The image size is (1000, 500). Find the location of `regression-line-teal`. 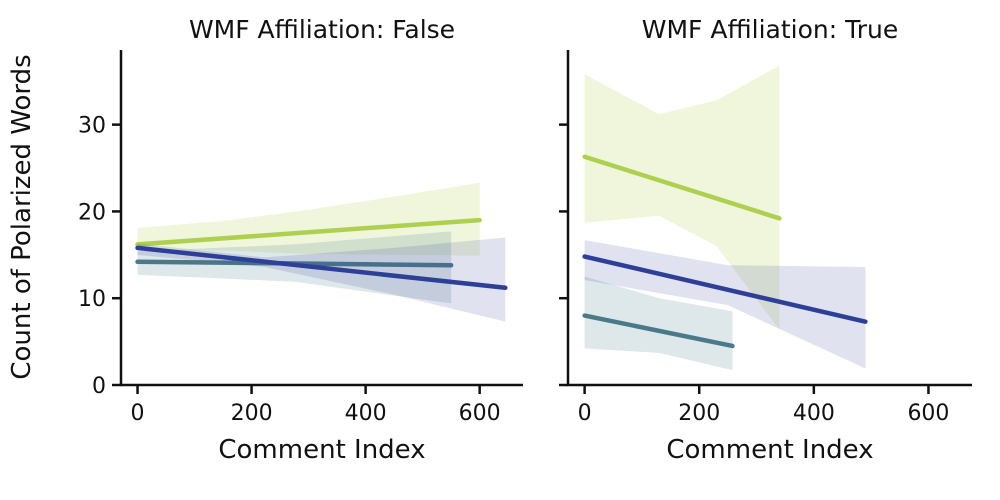

regression-line-teal is located at coordinates (658, 331).